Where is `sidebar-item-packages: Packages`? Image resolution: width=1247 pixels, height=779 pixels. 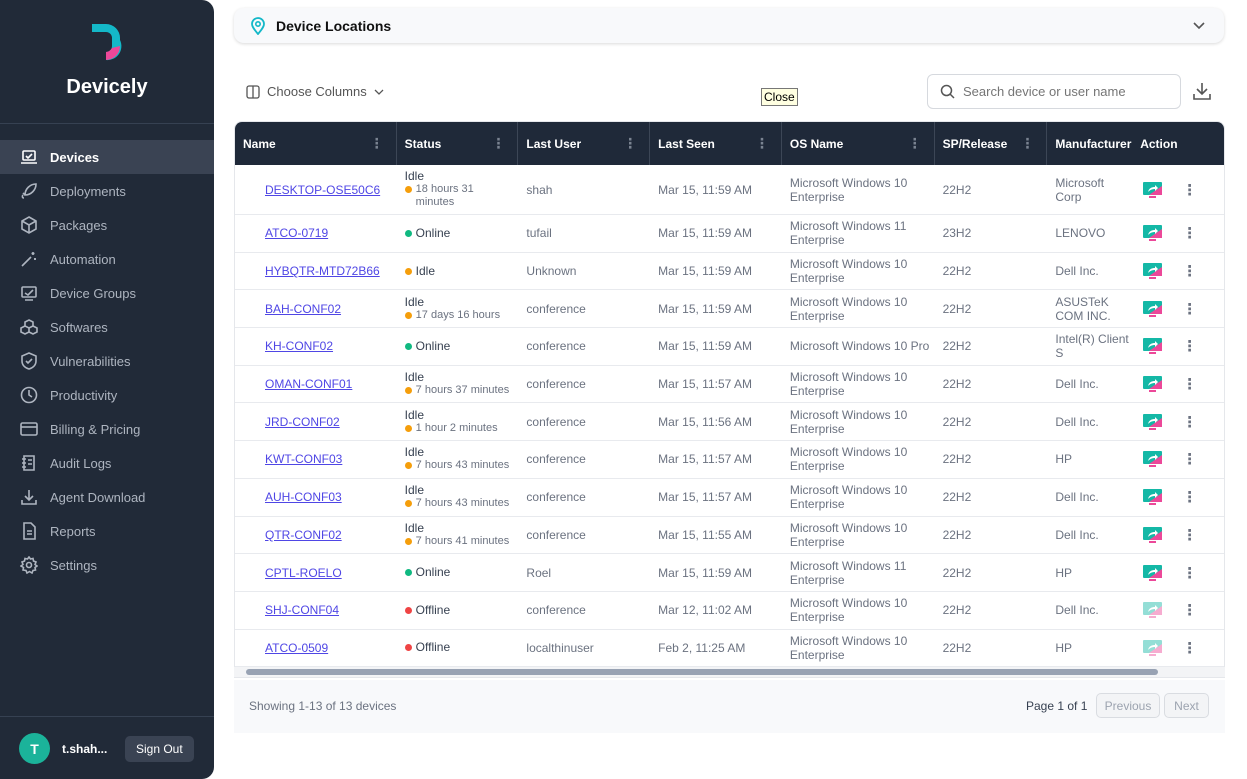 sidebar-item-packages: Packages is located at coordinates (107, 225).